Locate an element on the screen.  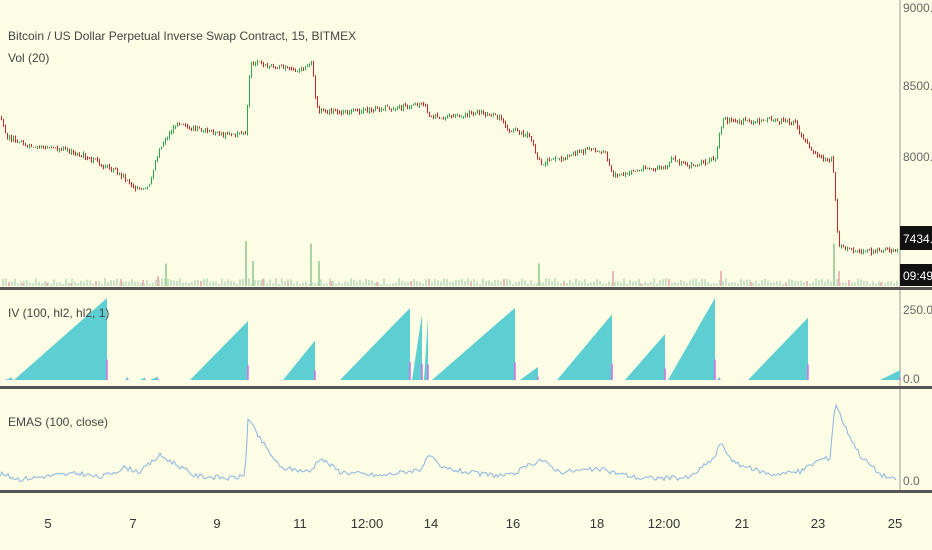
volume-indicator-label: Vol (20) is located at coordinates (28, 58).